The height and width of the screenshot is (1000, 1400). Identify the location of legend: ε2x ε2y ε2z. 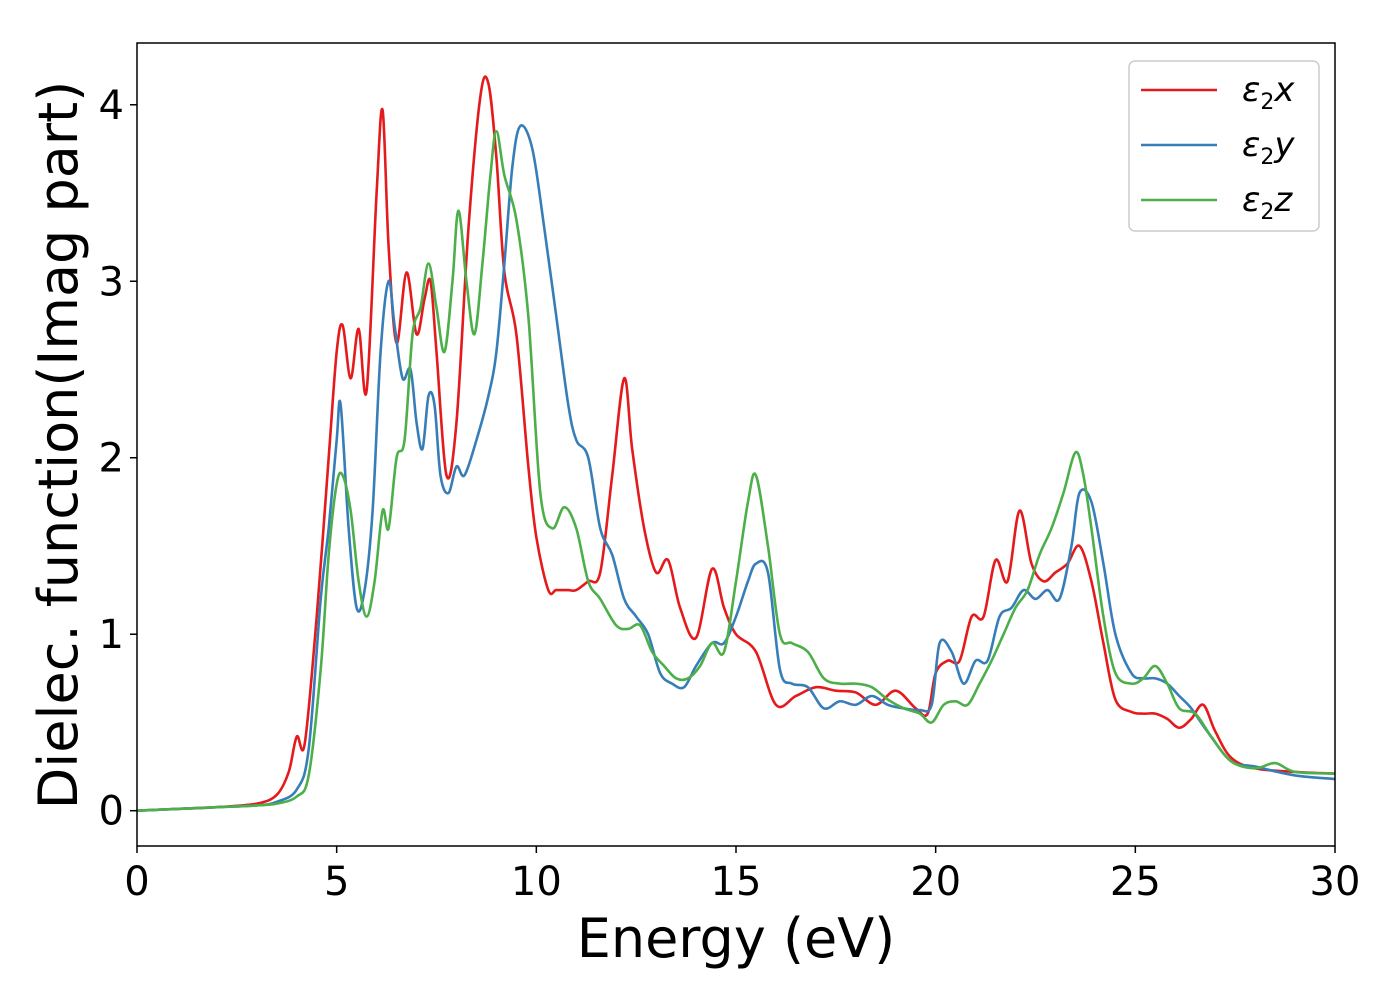
(1224, 146).